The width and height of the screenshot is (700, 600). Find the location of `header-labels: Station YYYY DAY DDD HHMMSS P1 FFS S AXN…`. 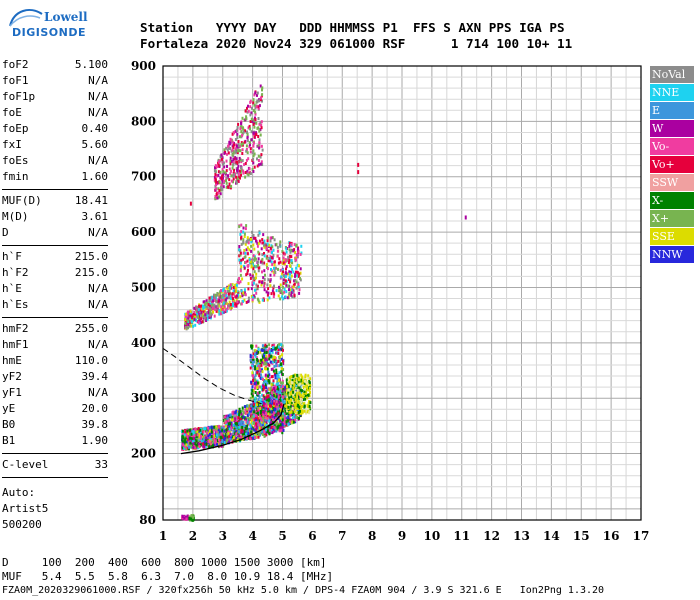

header-labels: Station YYYY DAY DDD HHMMSS P1 FFS S AXN… is located at coordinates (352, 27).